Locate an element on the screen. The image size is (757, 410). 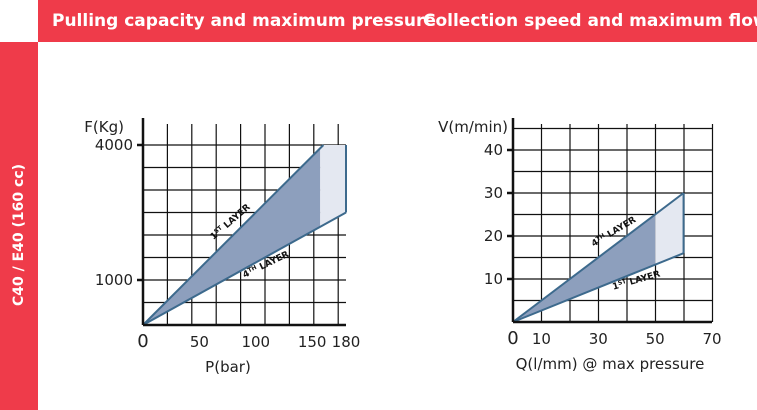
chart1-y-tick-label: 4000 is located at coordinates (114, 145).